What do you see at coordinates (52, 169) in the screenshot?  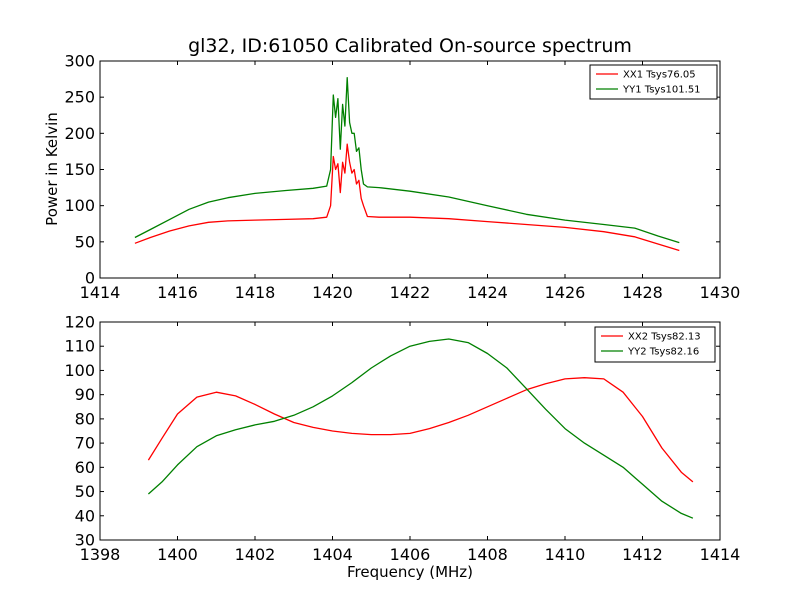 I see `y-axis-label: Power in Kelvin` at bounding box center [52, 169].